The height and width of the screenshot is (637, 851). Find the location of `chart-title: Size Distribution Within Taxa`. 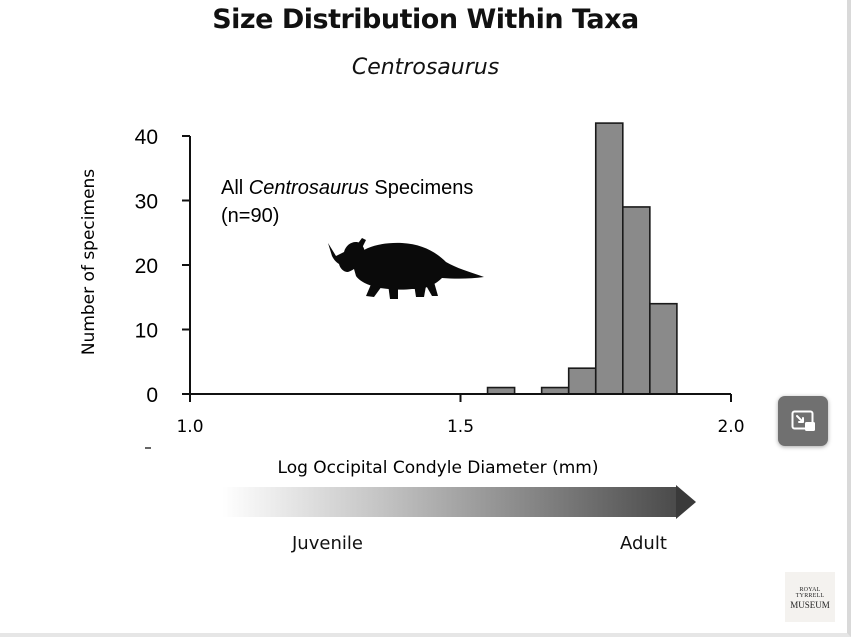

chart-title: Size Distribution Within Taxa is located at coordinates (425, 19).